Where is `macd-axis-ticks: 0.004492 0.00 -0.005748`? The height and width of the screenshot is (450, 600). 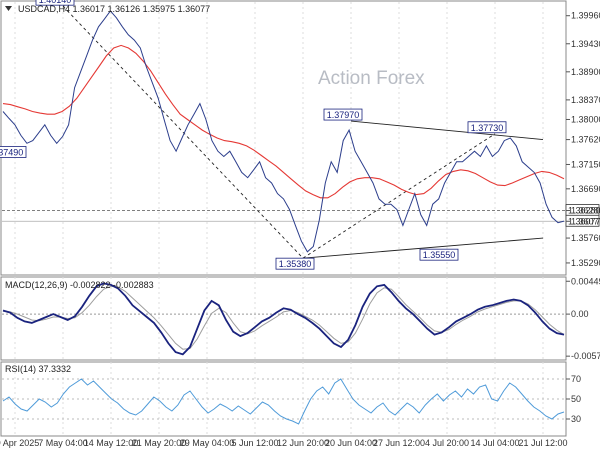
macd-axis-ticks: 0.004492 0.00 -0.005748 is located at coordinates (583, 318).